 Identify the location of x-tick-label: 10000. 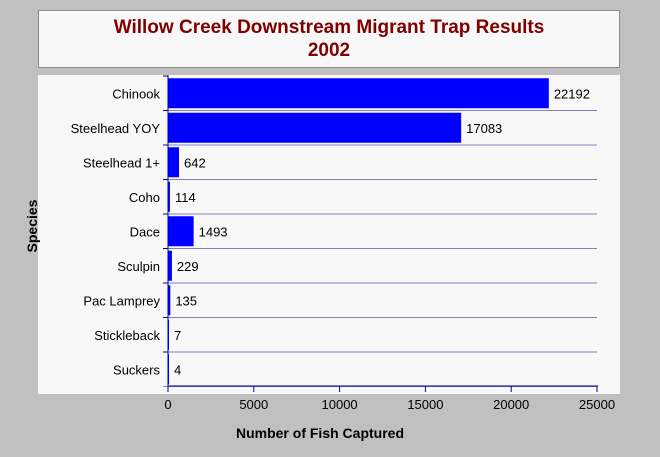
(340, 404).